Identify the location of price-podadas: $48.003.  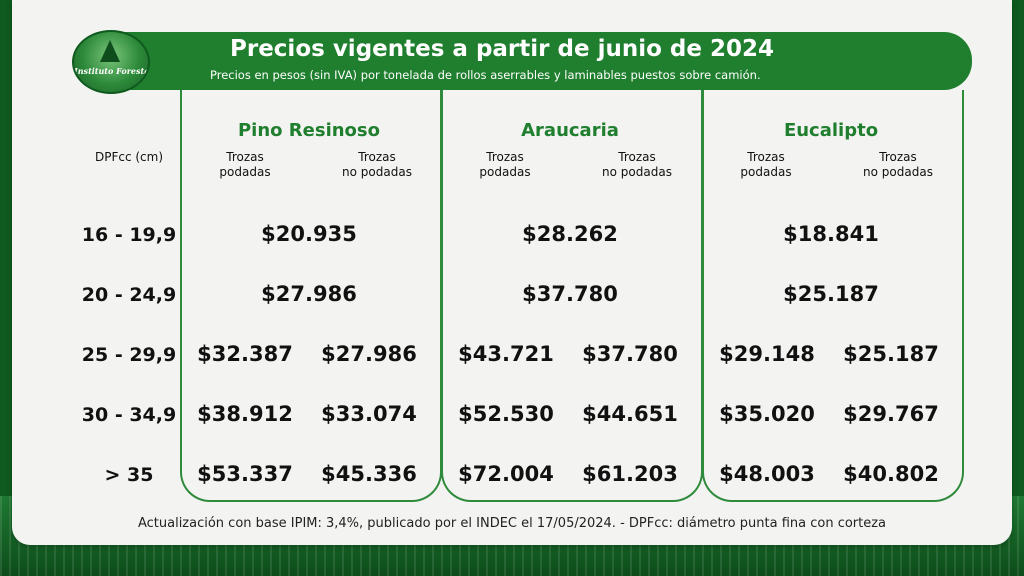
(767, 474).